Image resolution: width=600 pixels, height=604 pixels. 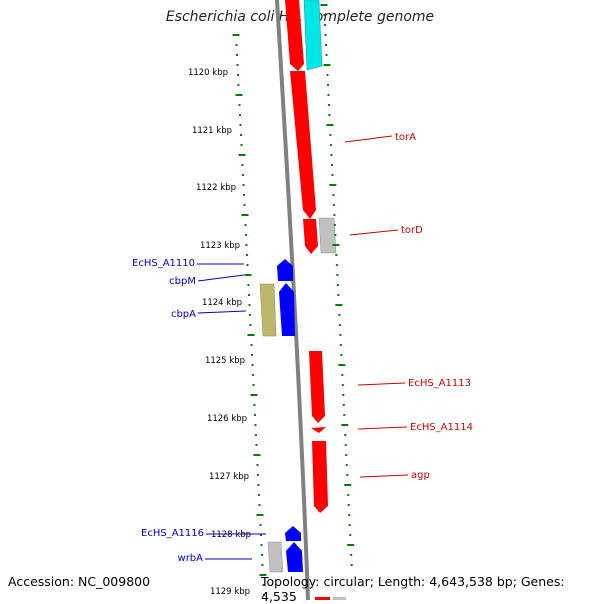 What do you see at coordinates (327, 235) in the screenshot?
I see `gray-gene-block` at bounding box center [327, 235].